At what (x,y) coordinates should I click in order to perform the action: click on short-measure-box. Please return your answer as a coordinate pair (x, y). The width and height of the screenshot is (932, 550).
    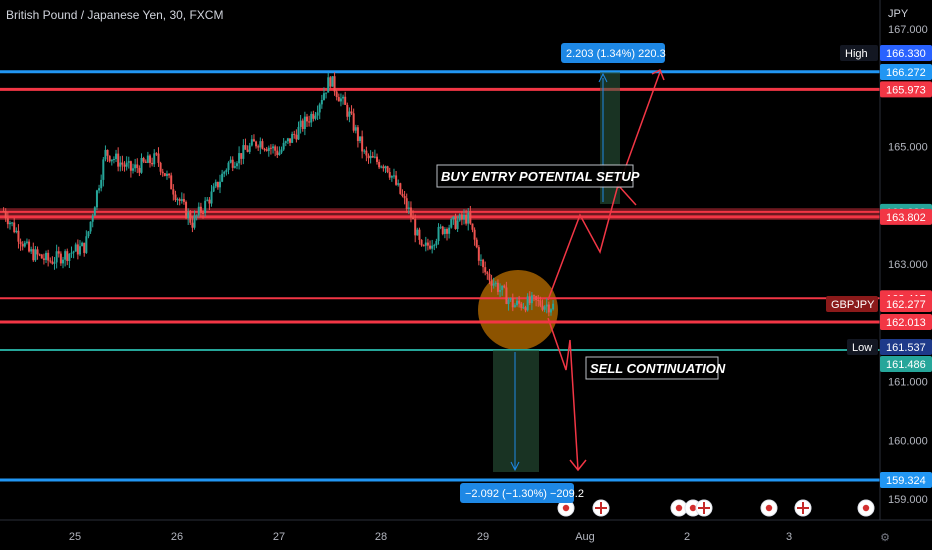
    Looking at the image, I should click on (516, 411).